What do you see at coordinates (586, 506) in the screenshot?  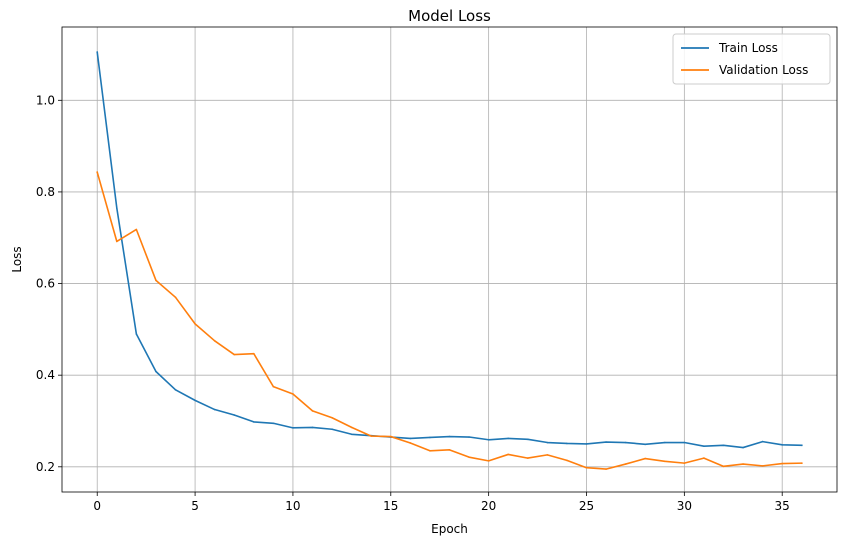 I see `x-tick-label: 25` at bounding box center [586, 506].